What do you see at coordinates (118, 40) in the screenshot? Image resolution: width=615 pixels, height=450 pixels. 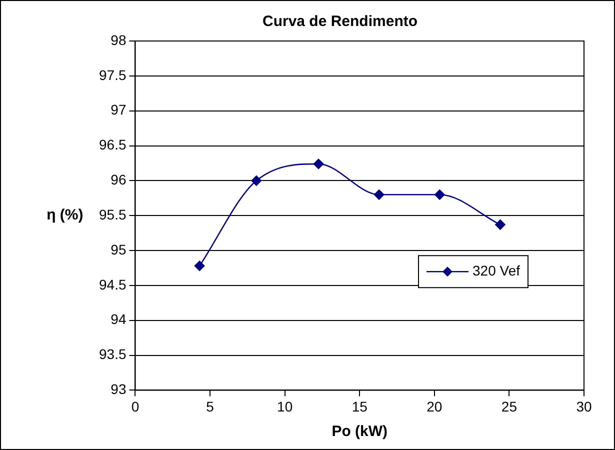 I see `y-tick-label: 98` at bounding box center [118, 40].